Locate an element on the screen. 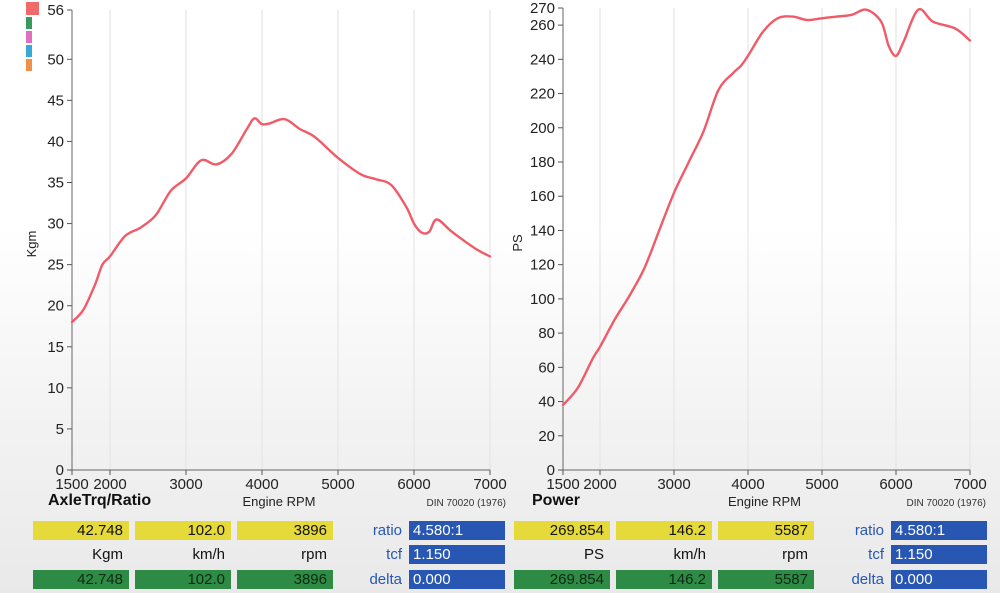 This screenshot has height=593, width=1000. speed-value: 146.2 is located at coordinates (664, 530).